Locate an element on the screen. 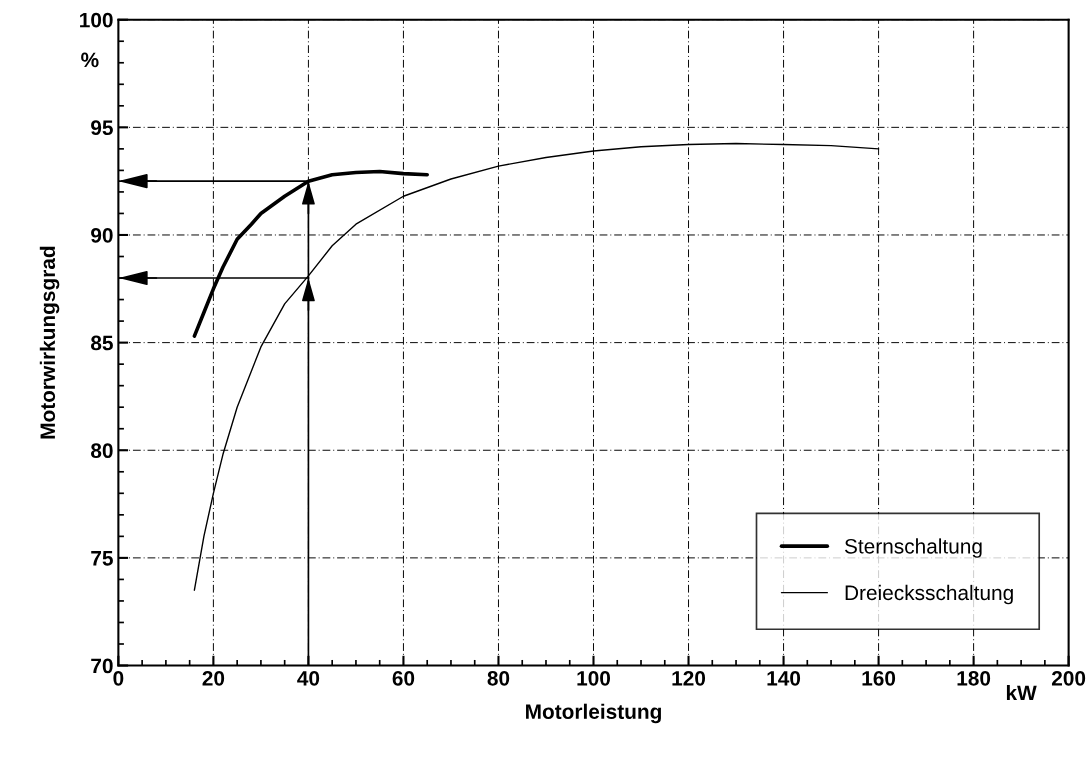  x-tick-label: 100 is located at coordinates (594, 678).